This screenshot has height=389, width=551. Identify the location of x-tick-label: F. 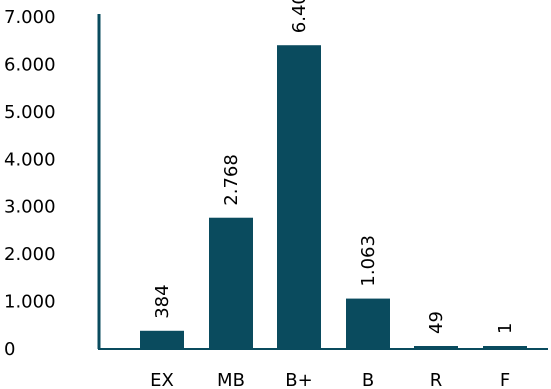
(505, 379).